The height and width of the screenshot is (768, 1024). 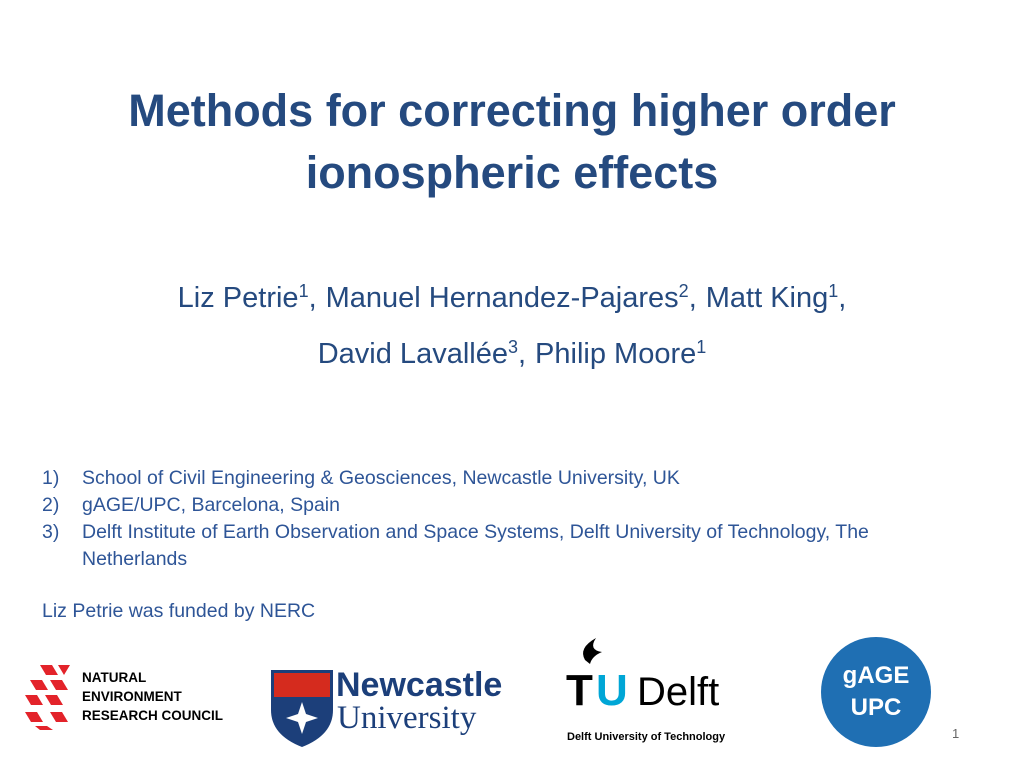 What do you see at coordinates (612, 690) in the screenshot?
I see `tu-letter: U` at bounding box center [612, 690].